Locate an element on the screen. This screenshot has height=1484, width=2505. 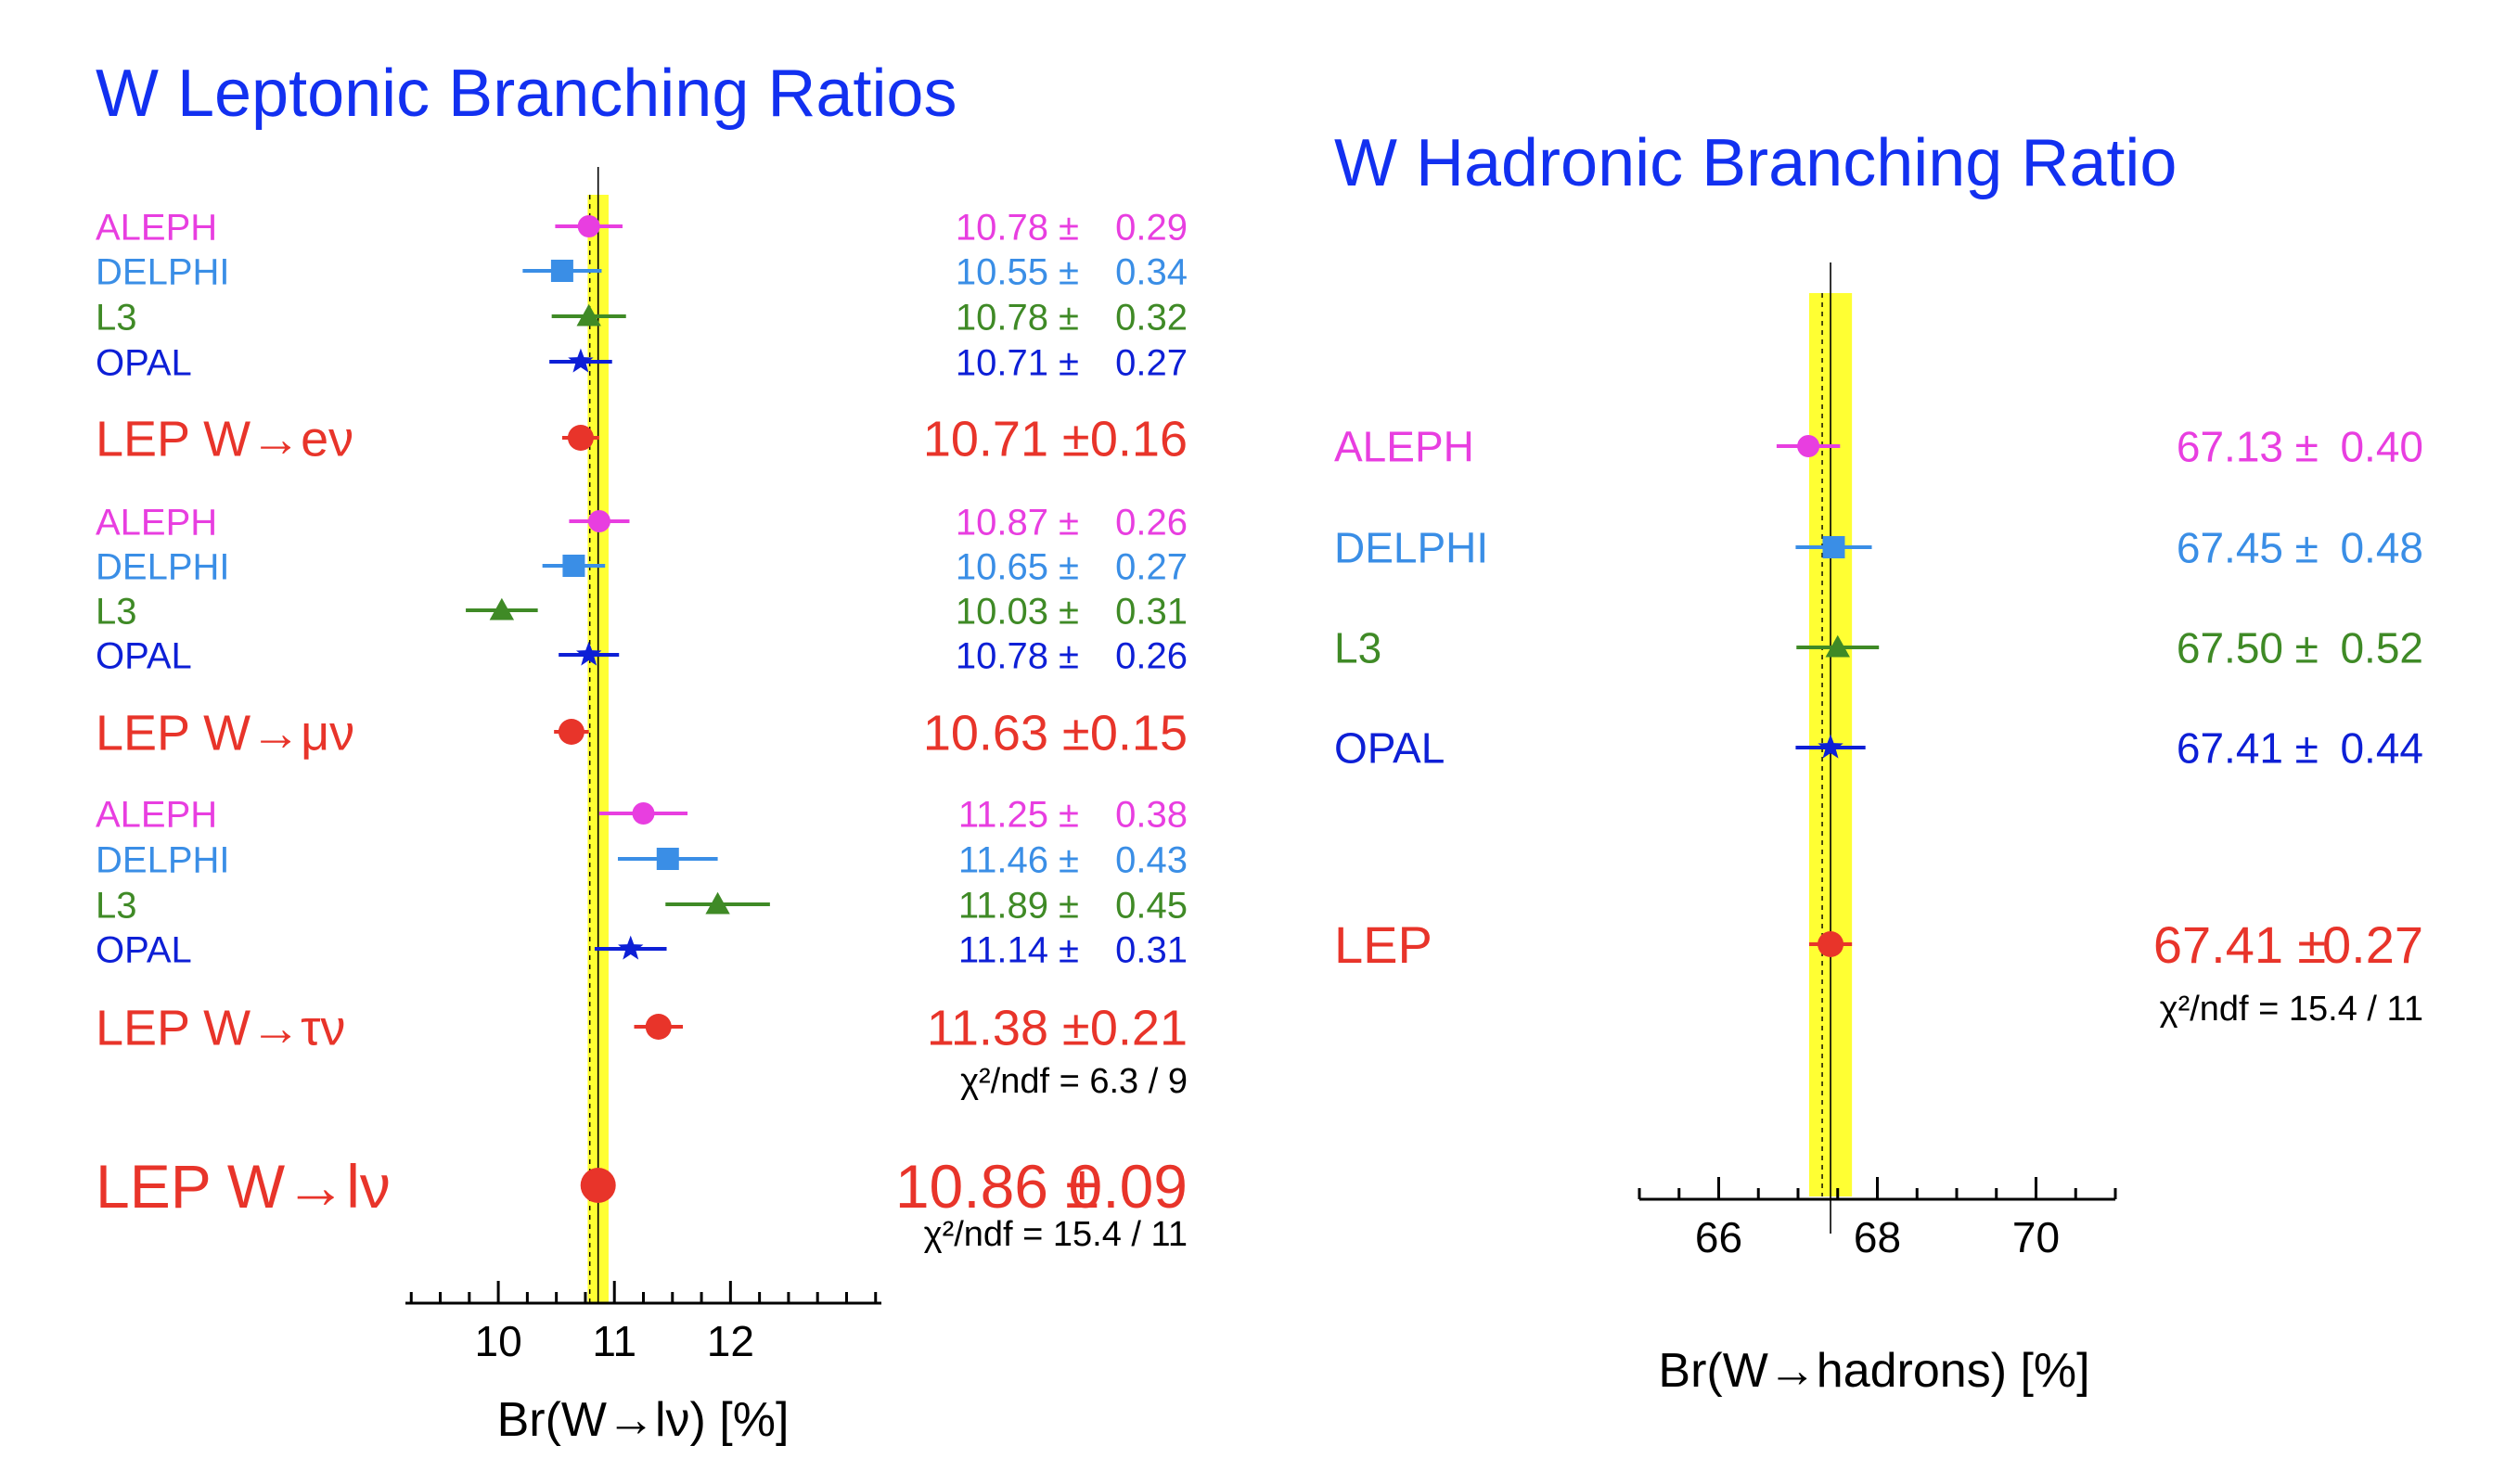
hadronic-tick-label: 66 is located at coordinates (1719, 1237).